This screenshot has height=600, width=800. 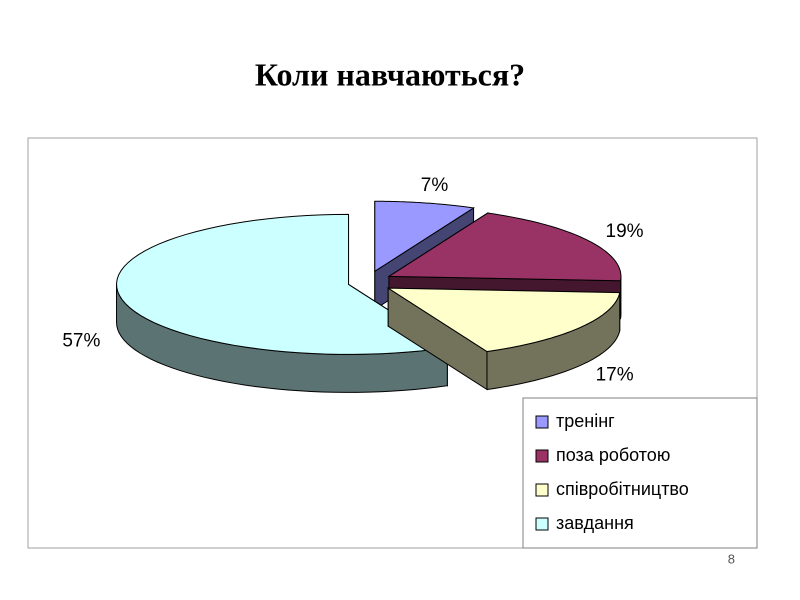 I want to click on legend-label: співробітництво, so click(x=622, y=489).